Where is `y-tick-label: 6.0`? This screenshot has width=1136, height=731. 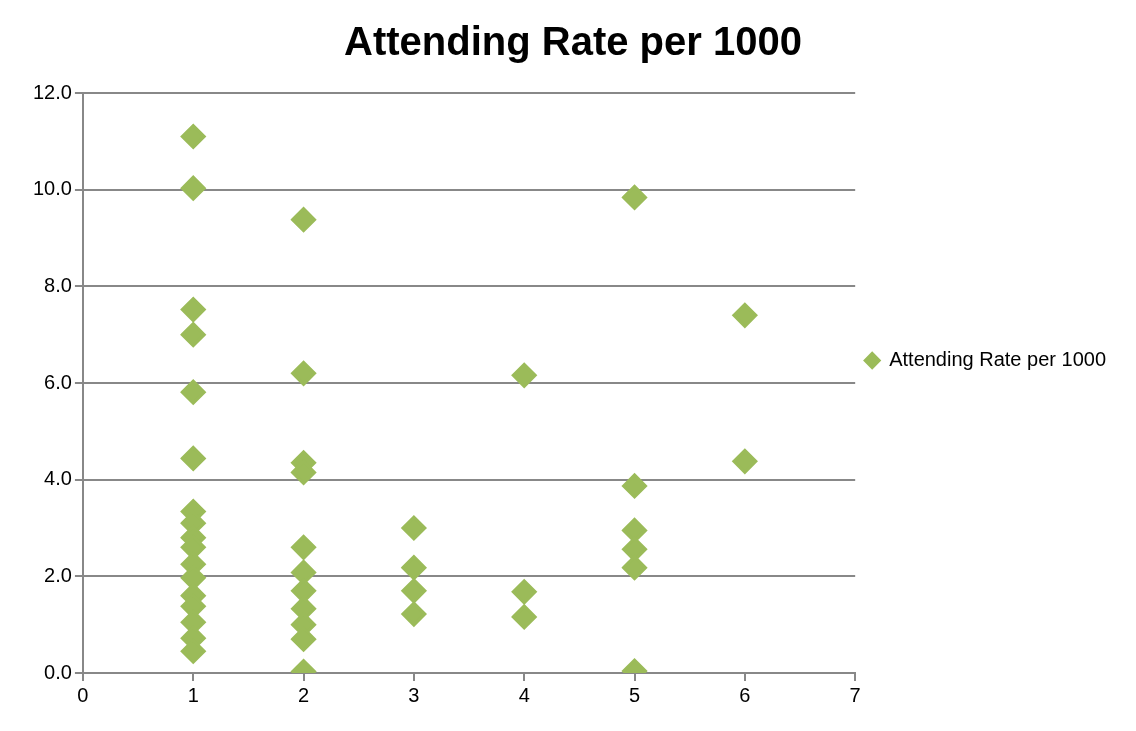
y-tick-label: 6.0 is located at coordinates (58, 381).